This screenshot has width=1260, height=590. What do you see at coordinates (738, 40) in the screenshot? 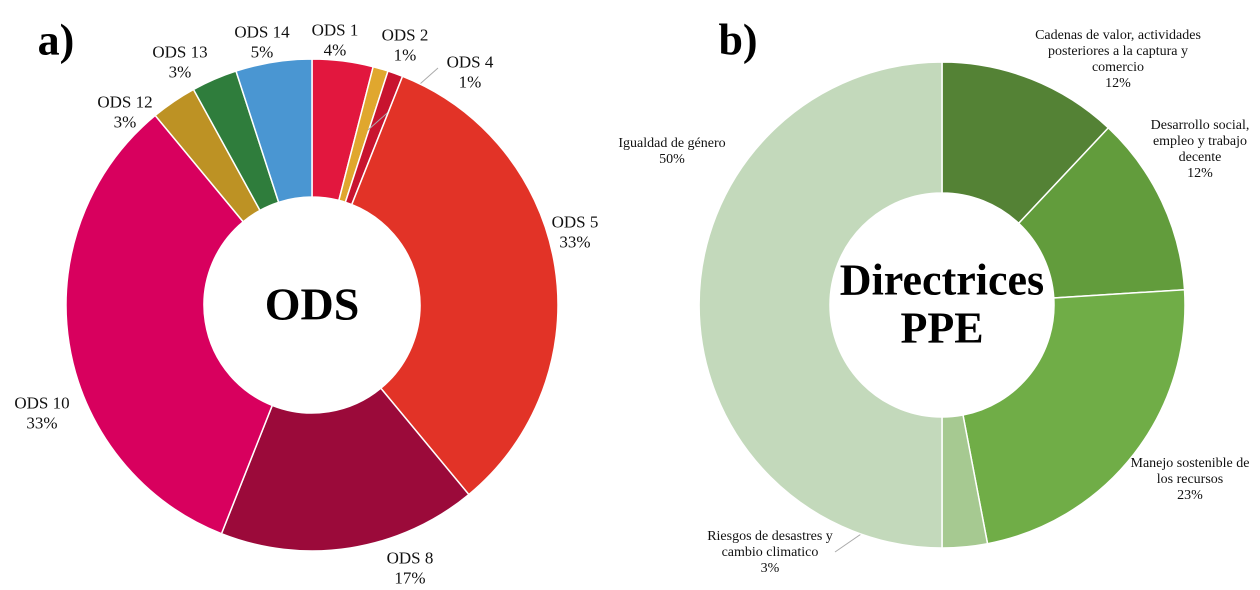
I see `panel-label: b)` at bounding box center [738, 40].